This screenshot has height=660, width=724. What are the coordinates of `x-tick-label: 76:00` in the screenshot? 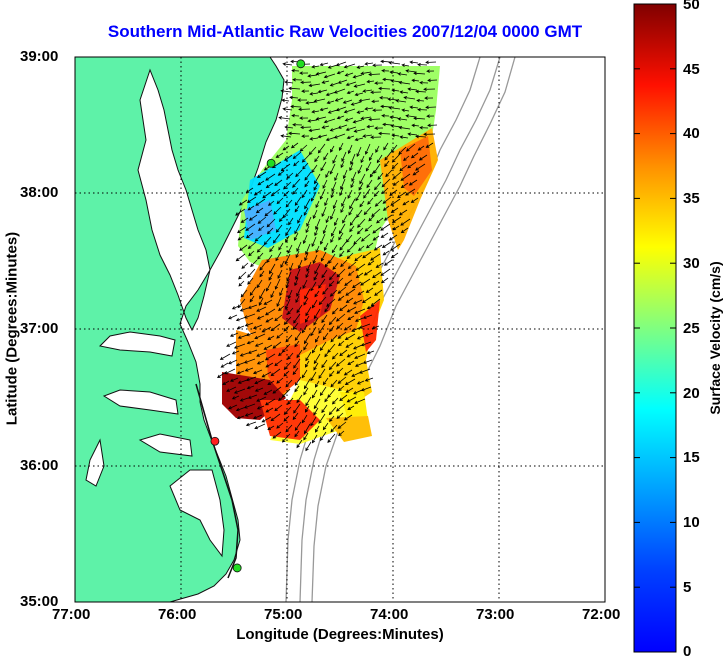 It's located at (177, 614).